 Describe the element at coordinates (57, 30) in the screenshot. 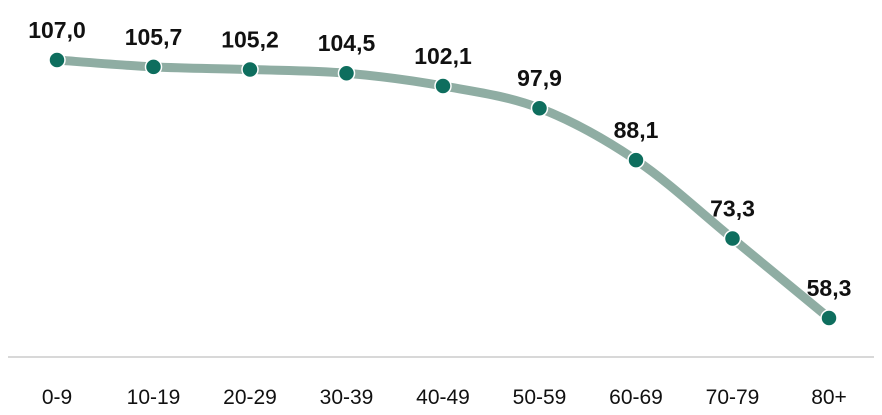

I see `data-label-0-9: 107,0` at that location.